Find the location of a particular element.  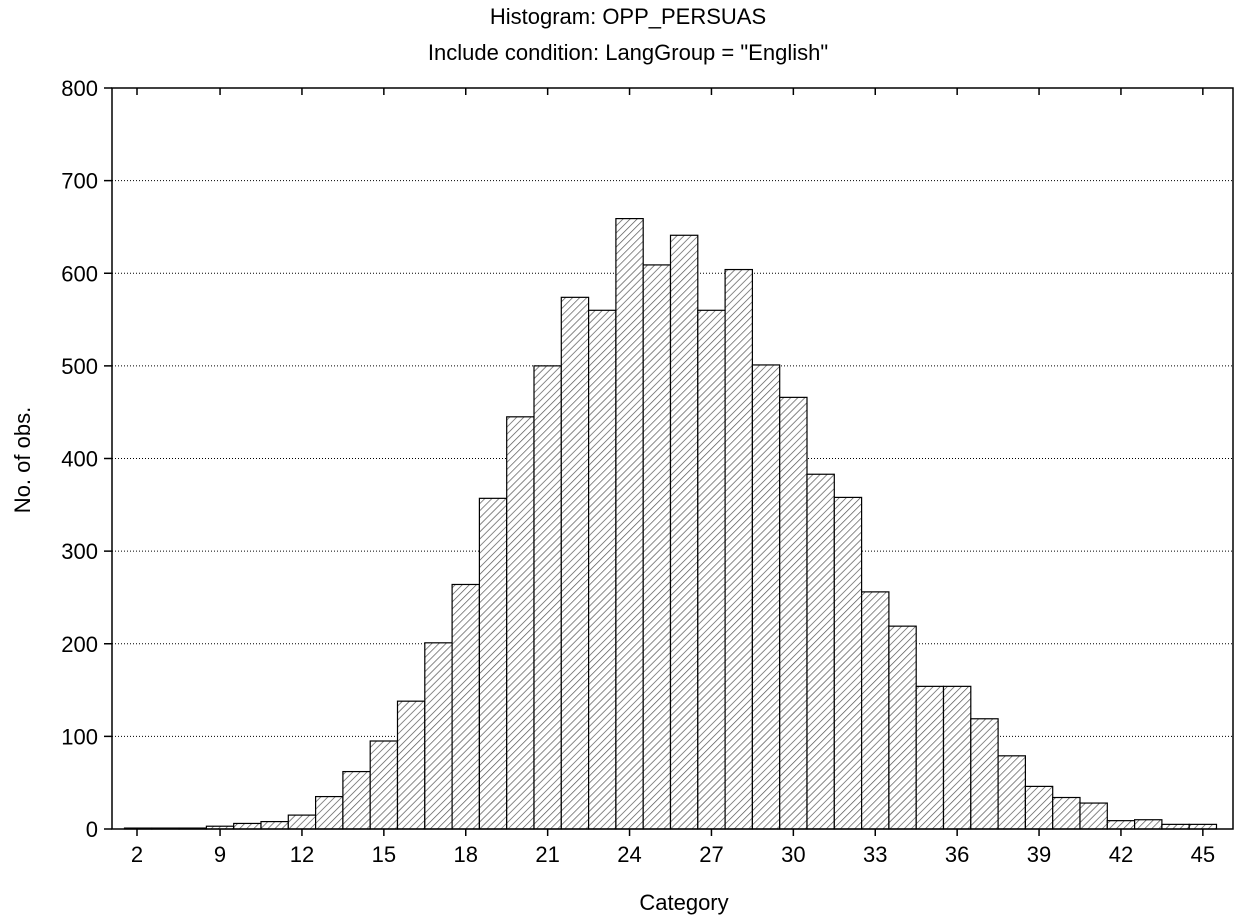

y-tick-label: 800 is located at coordinates (79, 88).